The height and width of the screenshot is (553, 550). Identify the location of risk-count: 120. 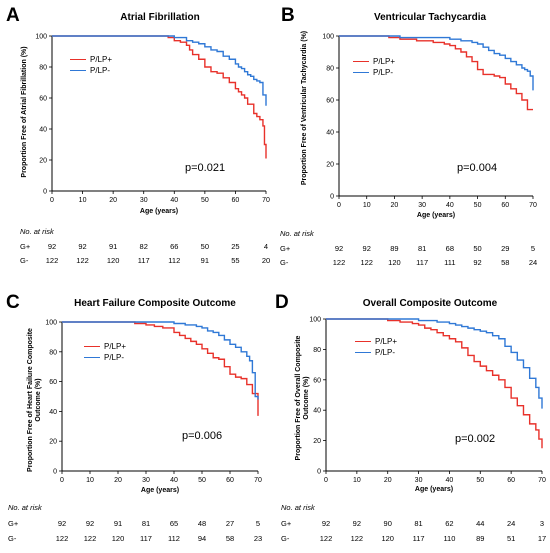
(387, 538).